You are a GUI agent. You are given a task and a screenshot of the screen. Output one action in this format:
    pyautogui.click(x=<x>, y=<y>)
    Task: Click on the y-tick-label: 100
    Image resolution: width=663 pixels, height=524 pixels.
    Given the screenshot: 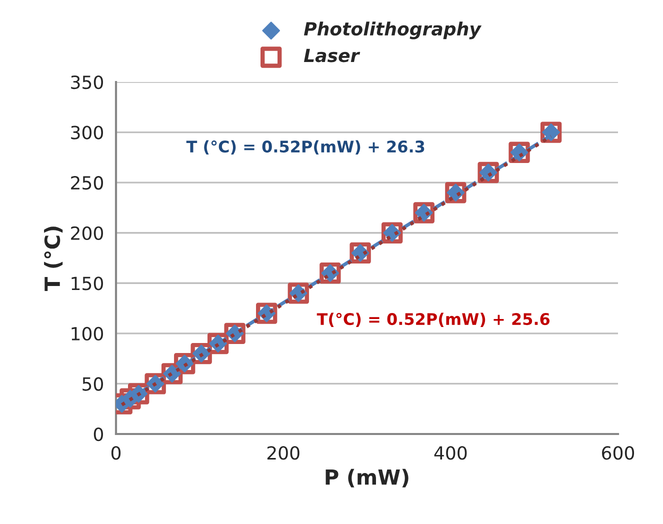 What is the action you would take?
    pyautogui.click(x=87, y=333)
    